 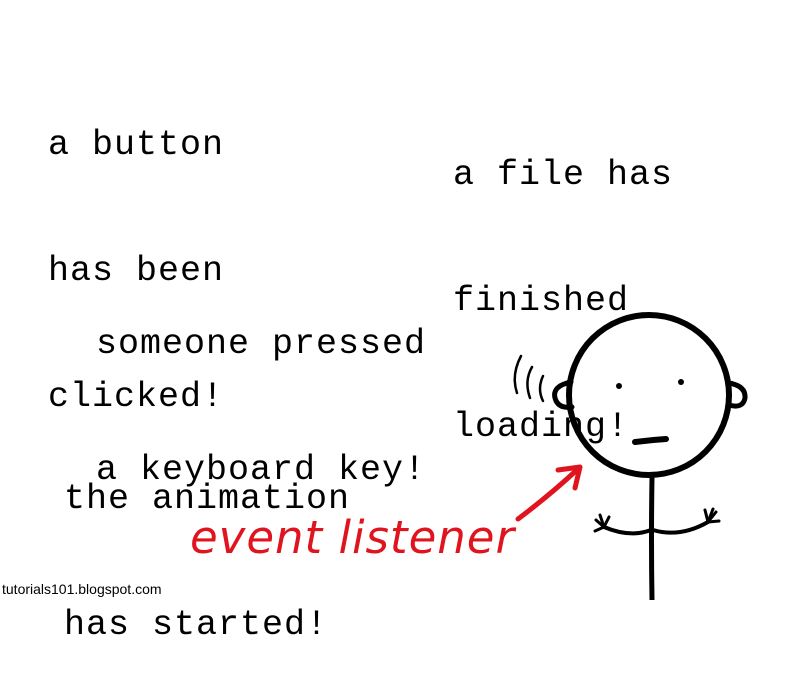 I want to click on left-arm, so click(x=627, y=530).